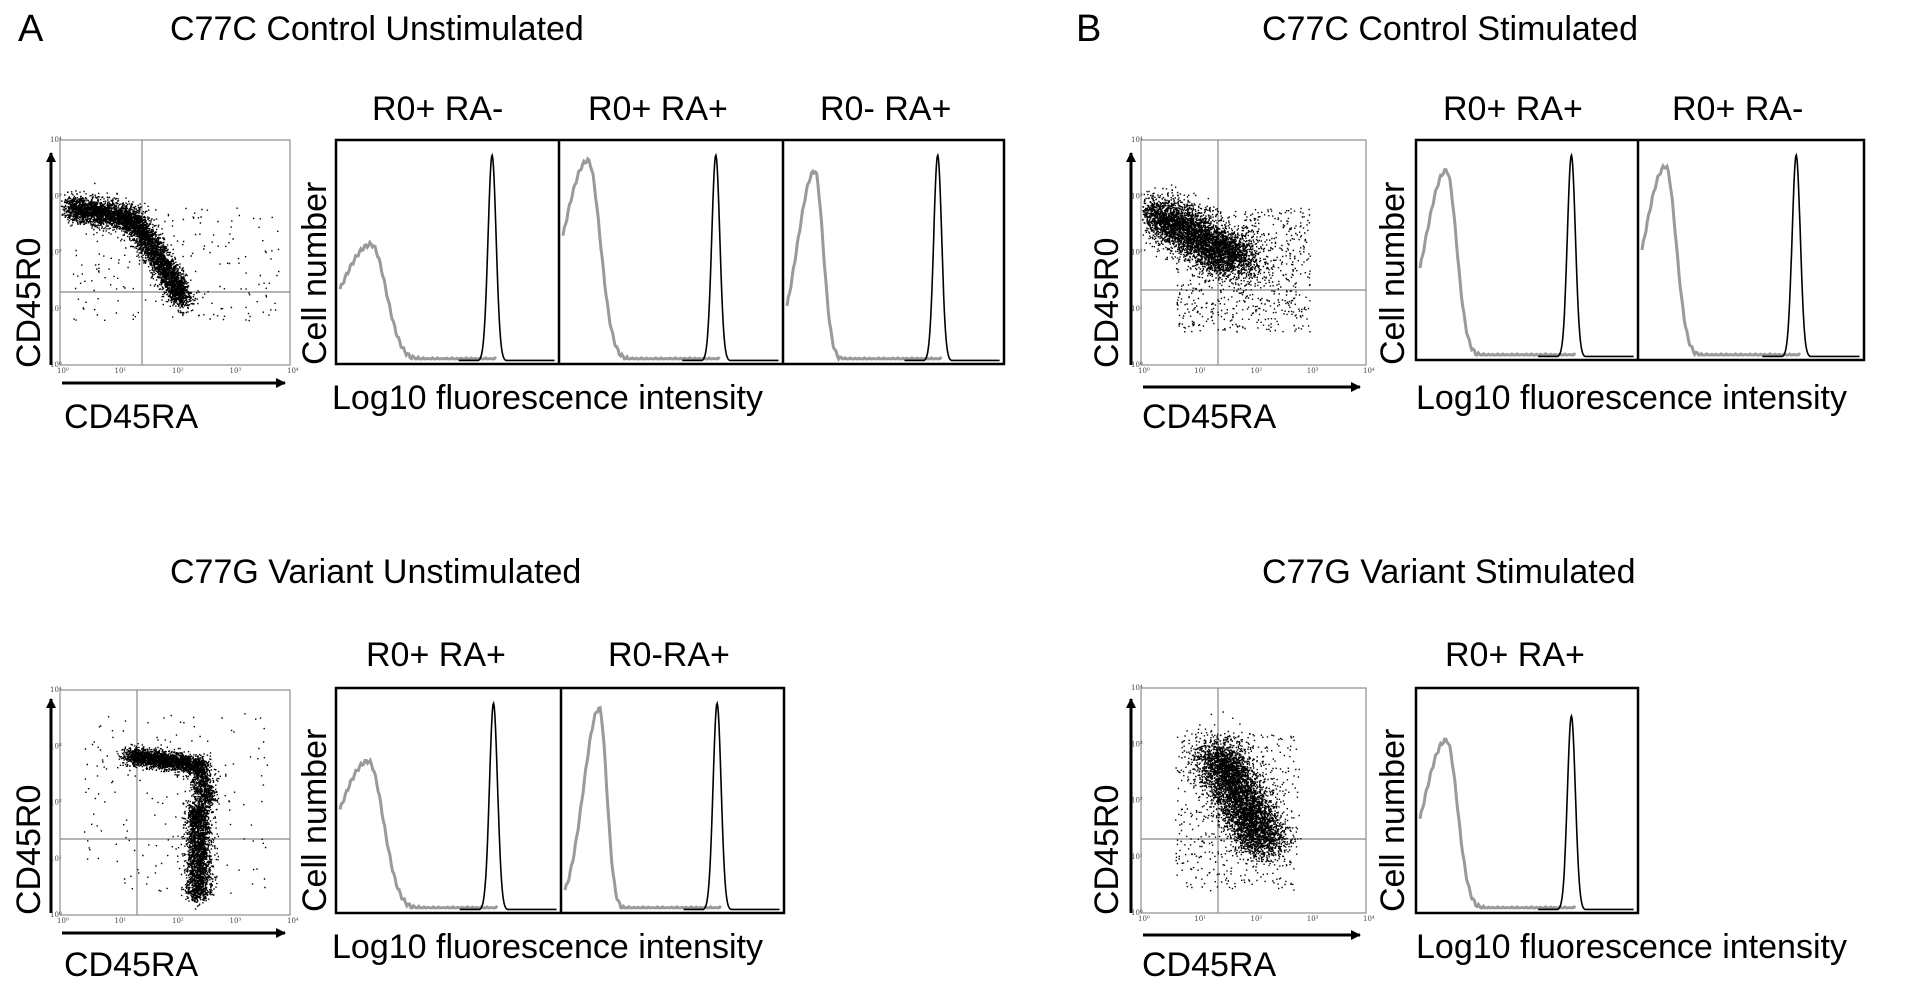  I want to click on title-c77g-stim: C77G Variant Stimulated, so click(1449, 572).